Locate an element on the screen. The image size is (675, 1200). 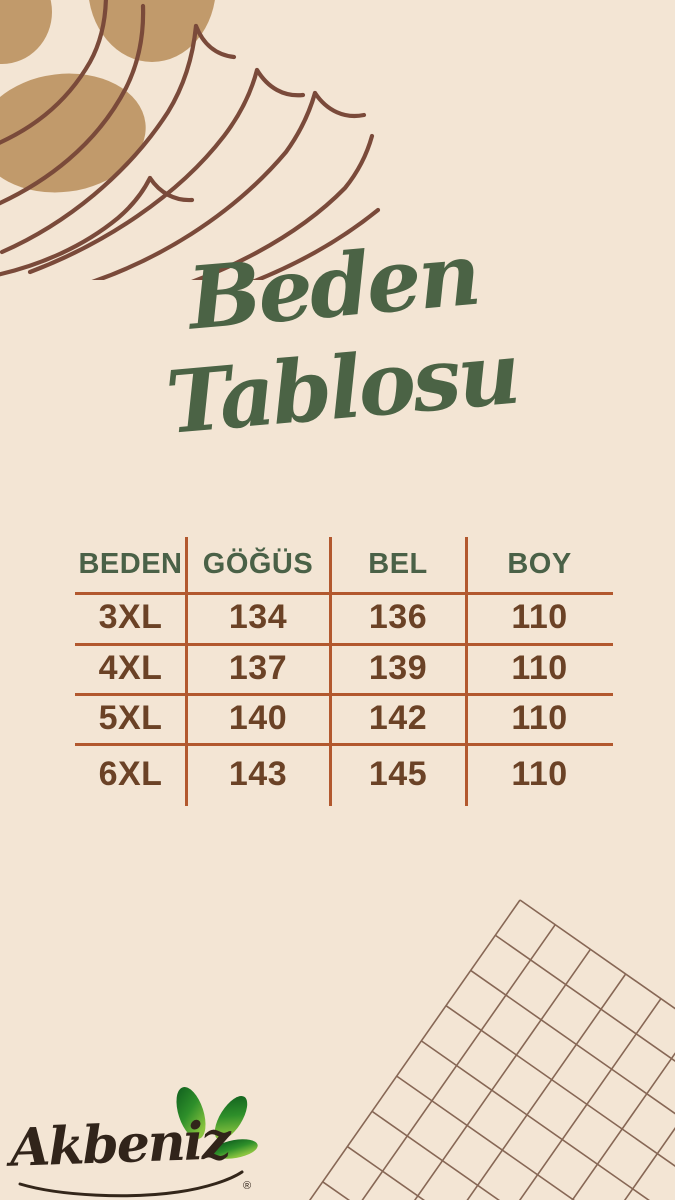
logo-underline-swash is located at coordinates (131, 1184).